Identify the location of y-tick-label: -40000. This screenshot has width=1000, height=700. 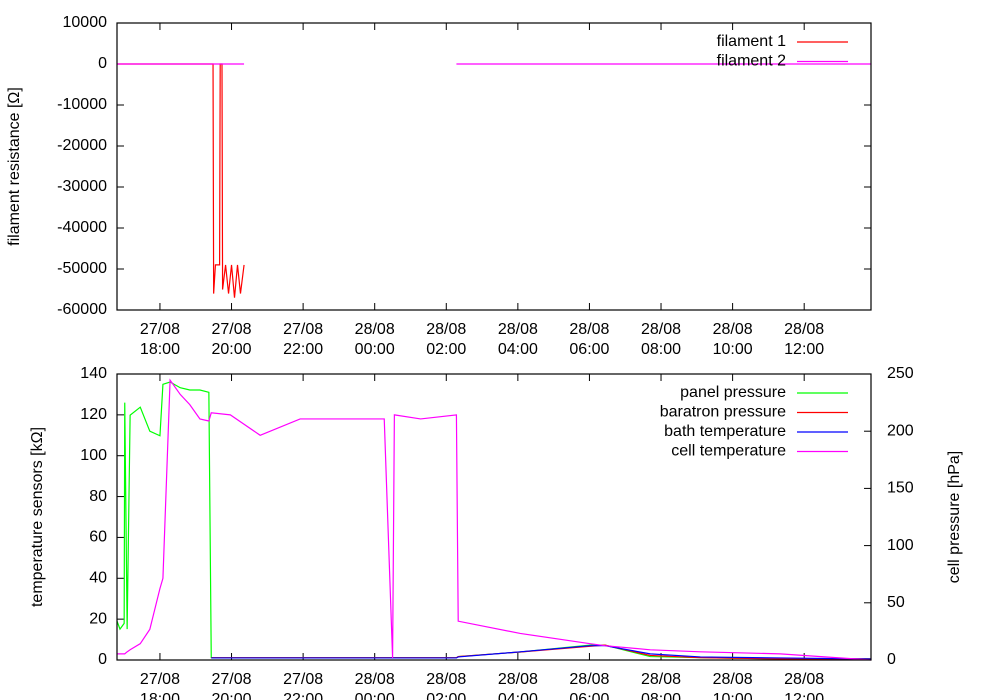
(82, 227).